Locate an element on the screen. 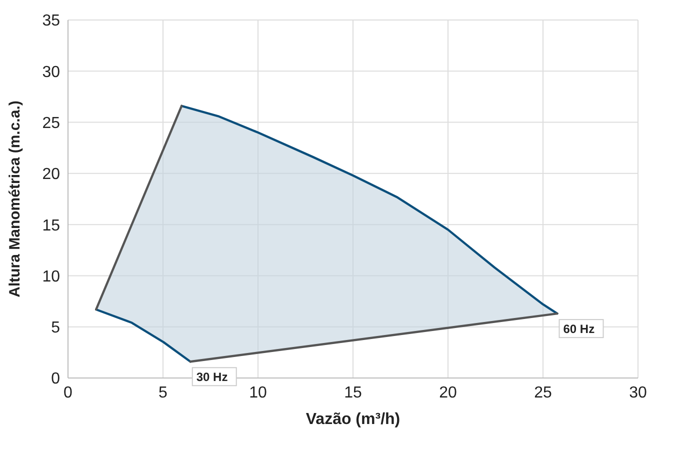 The height and width of the screenshot is (451, 678). y-tick-label: 35 is located at coordinates (51, 21).